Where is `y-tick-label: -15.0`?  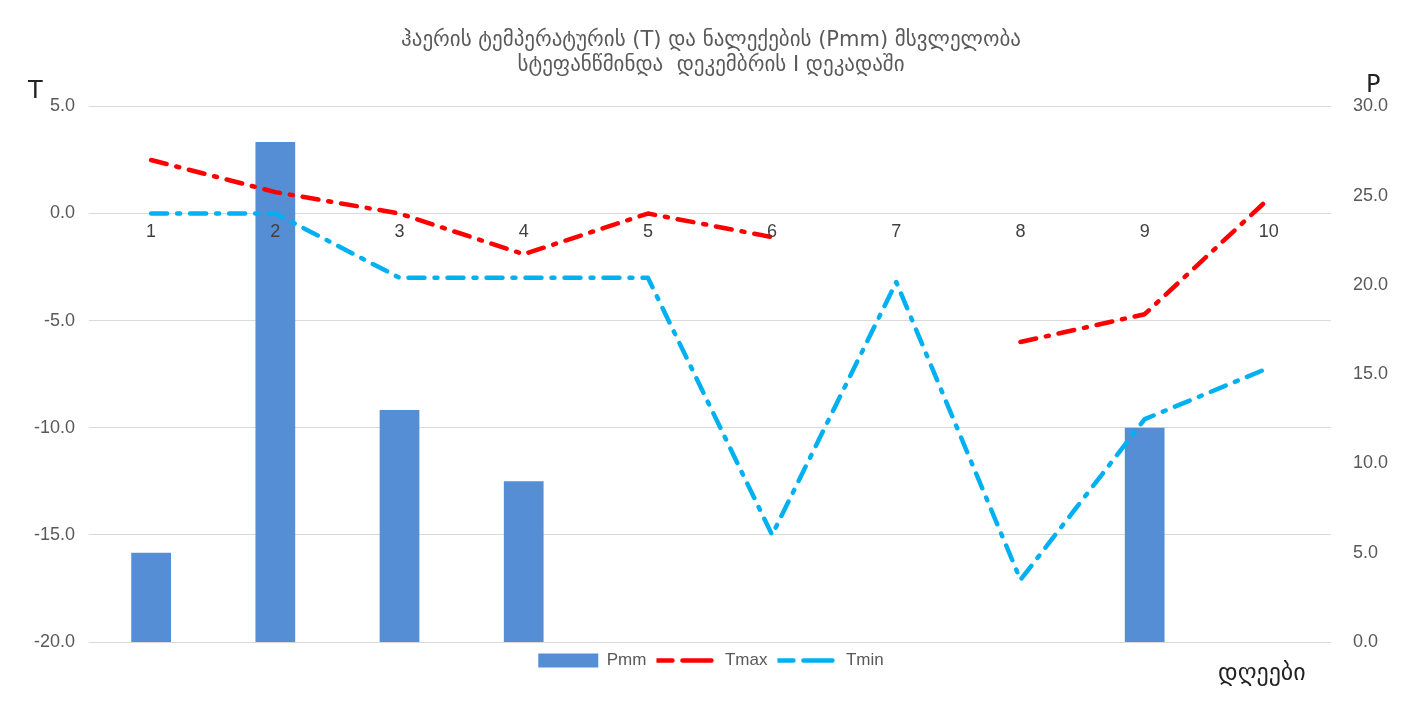
y-tick-label: -15.0 is located at coordinates (55, 533).